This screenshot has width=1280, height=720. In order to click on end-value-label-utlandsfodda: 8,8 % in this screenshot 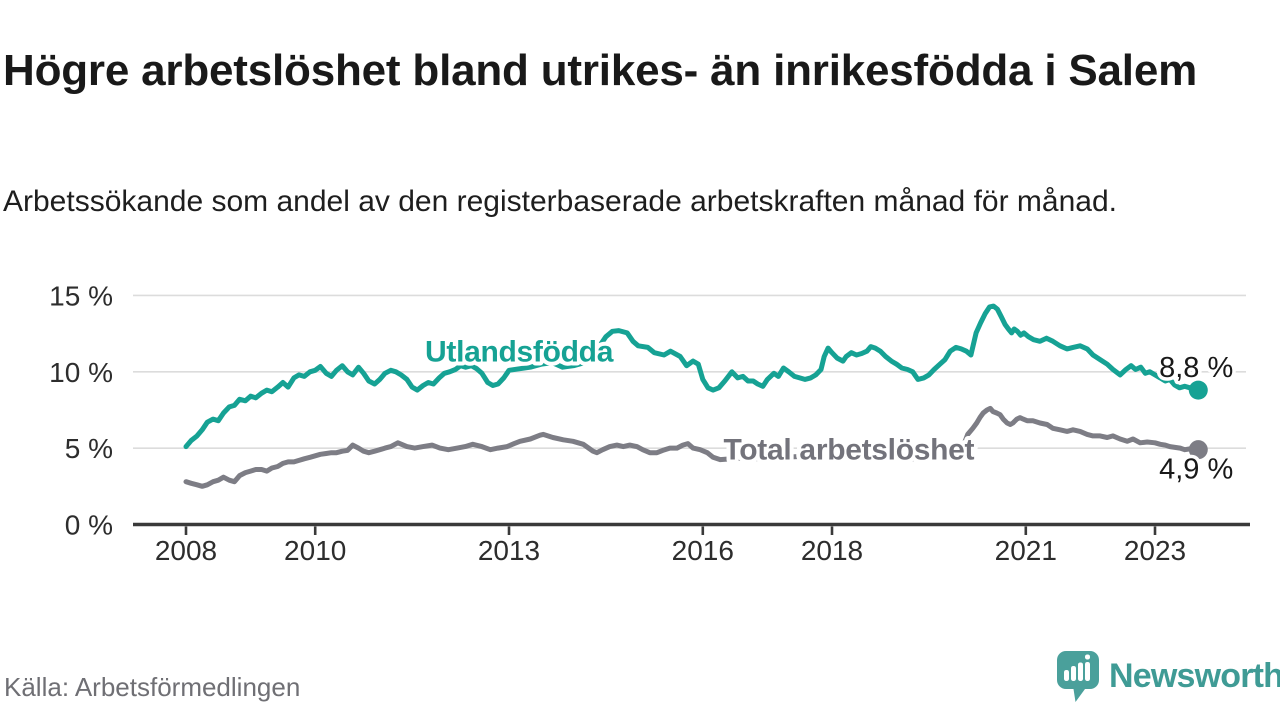, I will do `click(1196, 368)`.